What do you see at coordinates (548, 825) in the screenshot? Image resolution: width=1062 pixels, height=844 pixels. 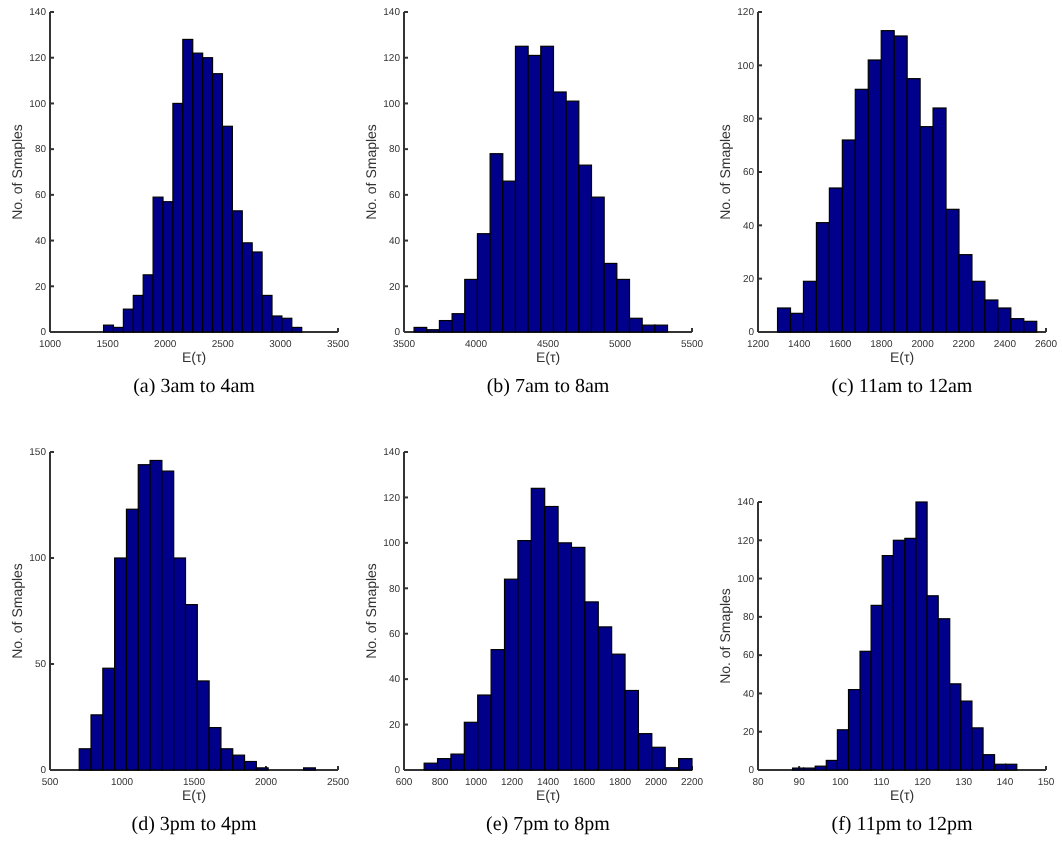 I see `text: (e) 7pm to 8pm` at bounding box center [548, 825].